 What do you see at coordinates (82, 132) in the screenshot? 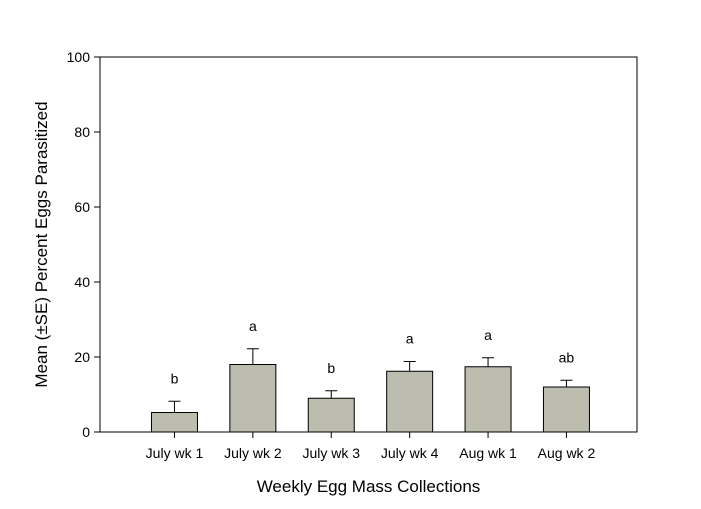
I see `y-tick-label: 80` at bounding box center [82, 132].